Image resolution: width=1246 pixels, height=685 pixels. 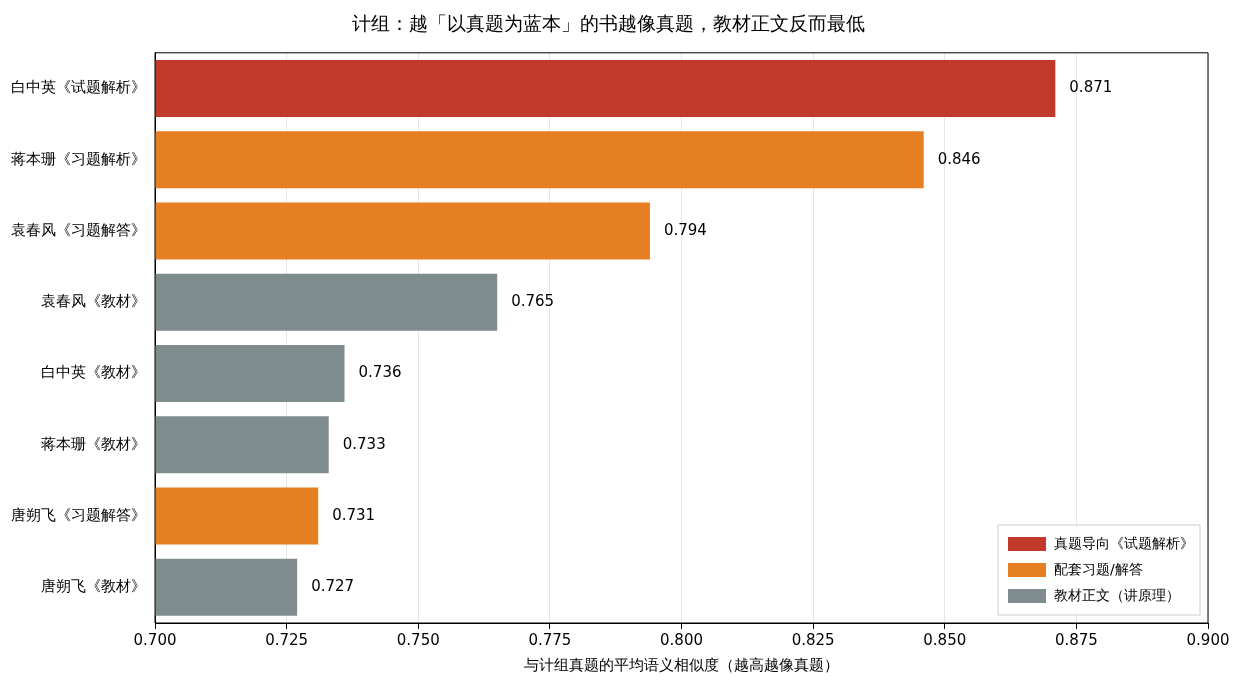 What do you see at coordinates (959, 158) in the screenshot?
I see `data-label: 0.846` at bounding box center [959, 158].